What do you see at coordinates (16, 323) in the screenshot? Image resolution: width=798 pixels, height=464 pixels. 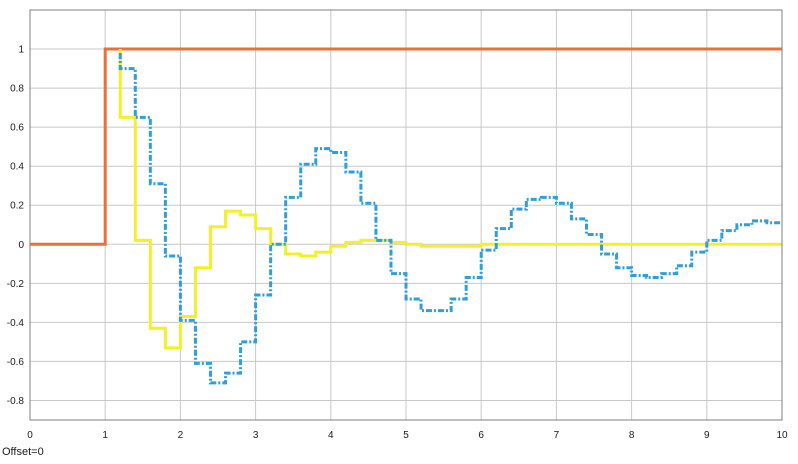 I see `y-tick-label: -0.4` at bounding box center [16, 323].